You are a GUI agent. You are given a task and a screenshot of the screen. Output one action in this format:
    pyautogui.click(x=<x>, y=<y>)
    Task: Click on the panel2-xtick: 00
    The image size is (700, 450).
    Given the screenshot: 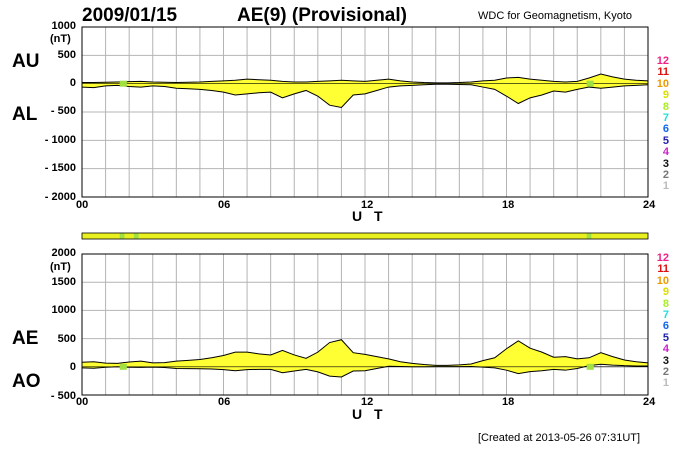 What is the action you would take?
    pyautogui.click(x=82, y=402)
    